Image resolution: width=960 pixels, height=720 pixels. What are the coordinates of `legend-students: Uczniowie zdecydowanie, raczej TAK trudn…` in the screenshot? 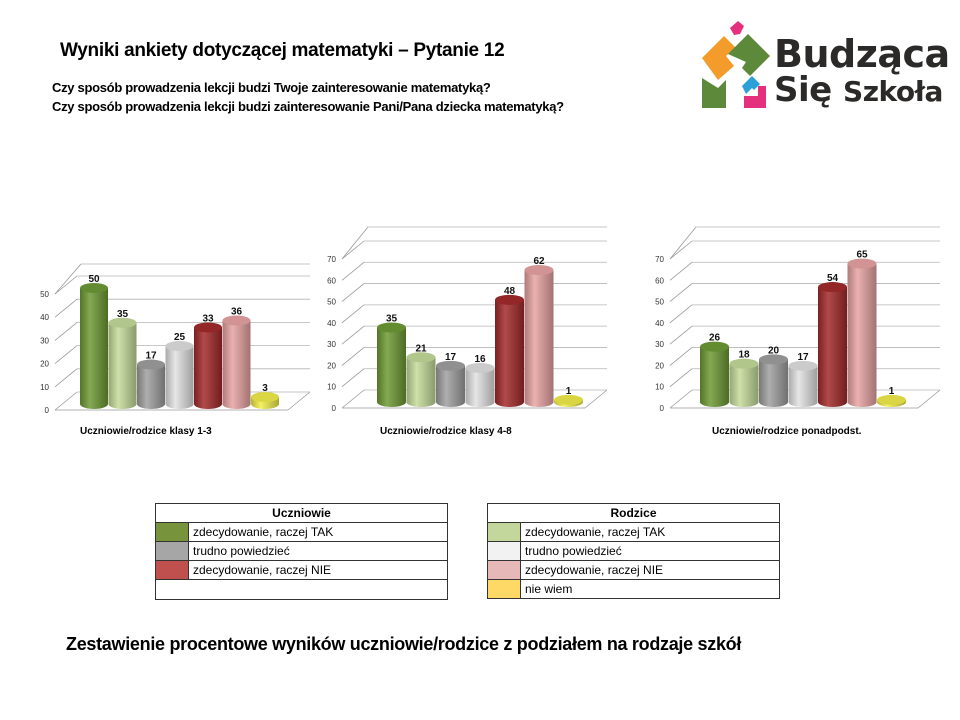 It's located at (301, 551).